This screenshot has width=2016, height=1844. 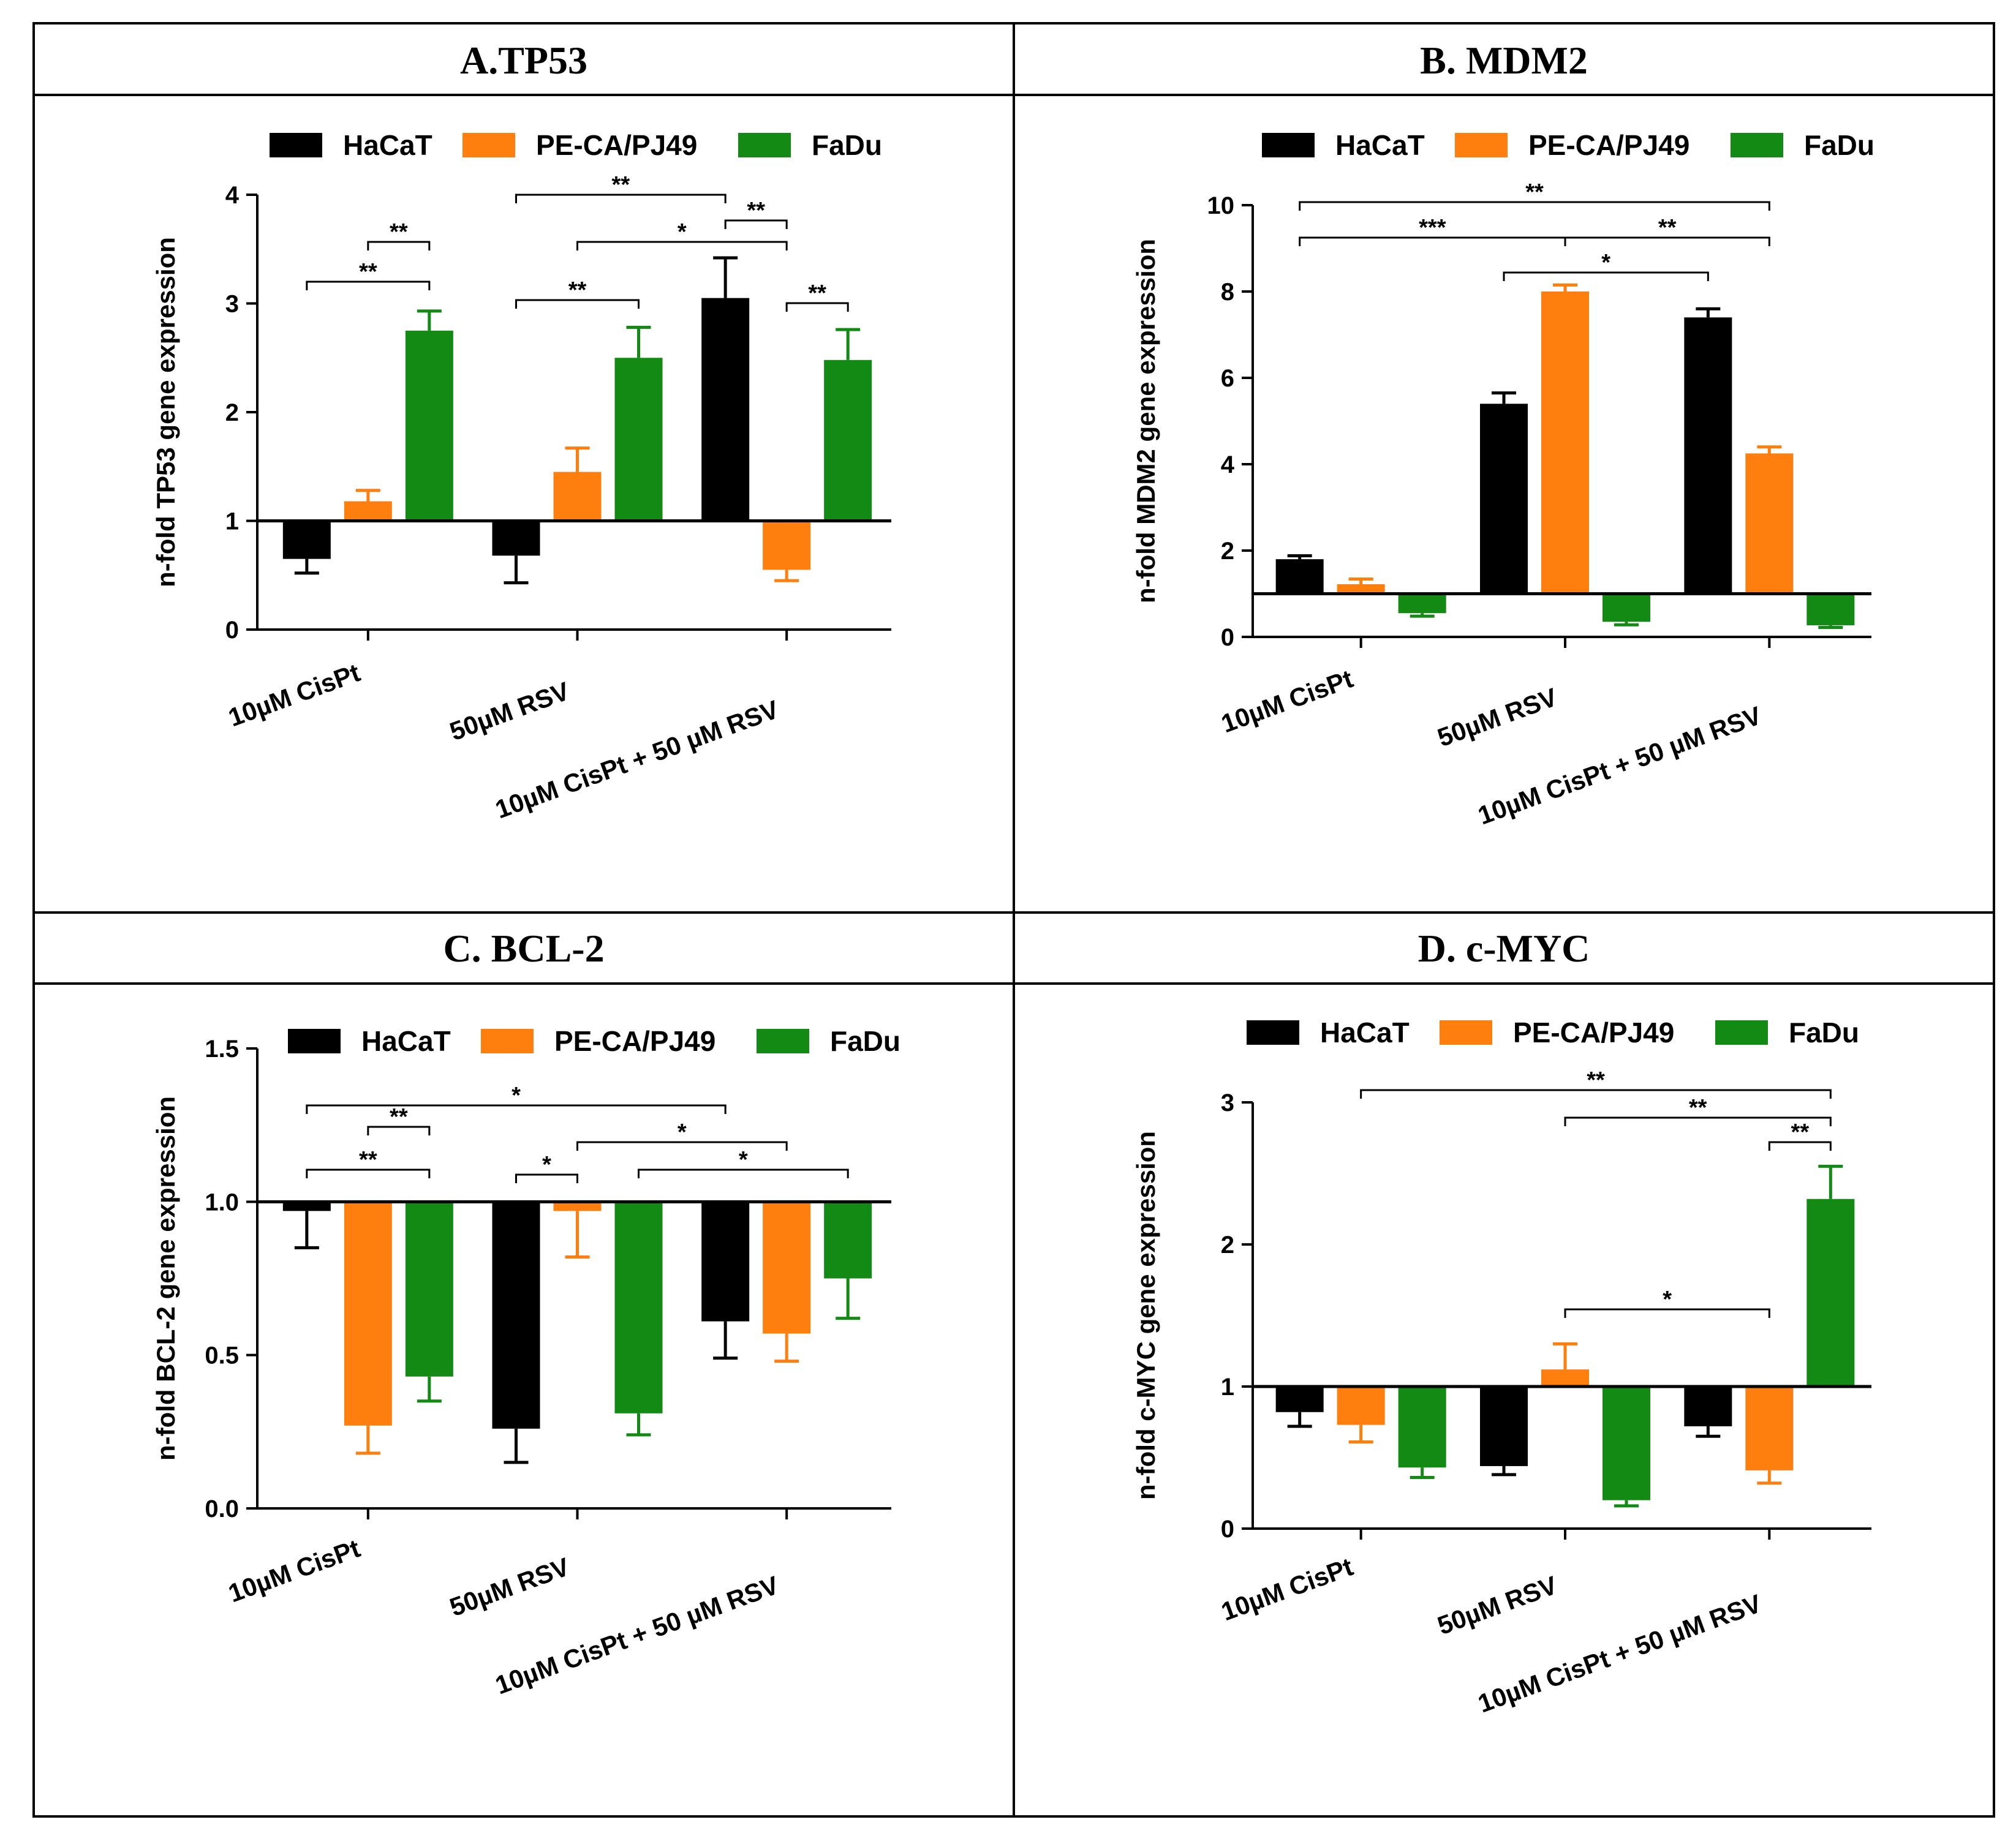 I want to click on y-tick-label: 10, so click(x=1221, y=206).